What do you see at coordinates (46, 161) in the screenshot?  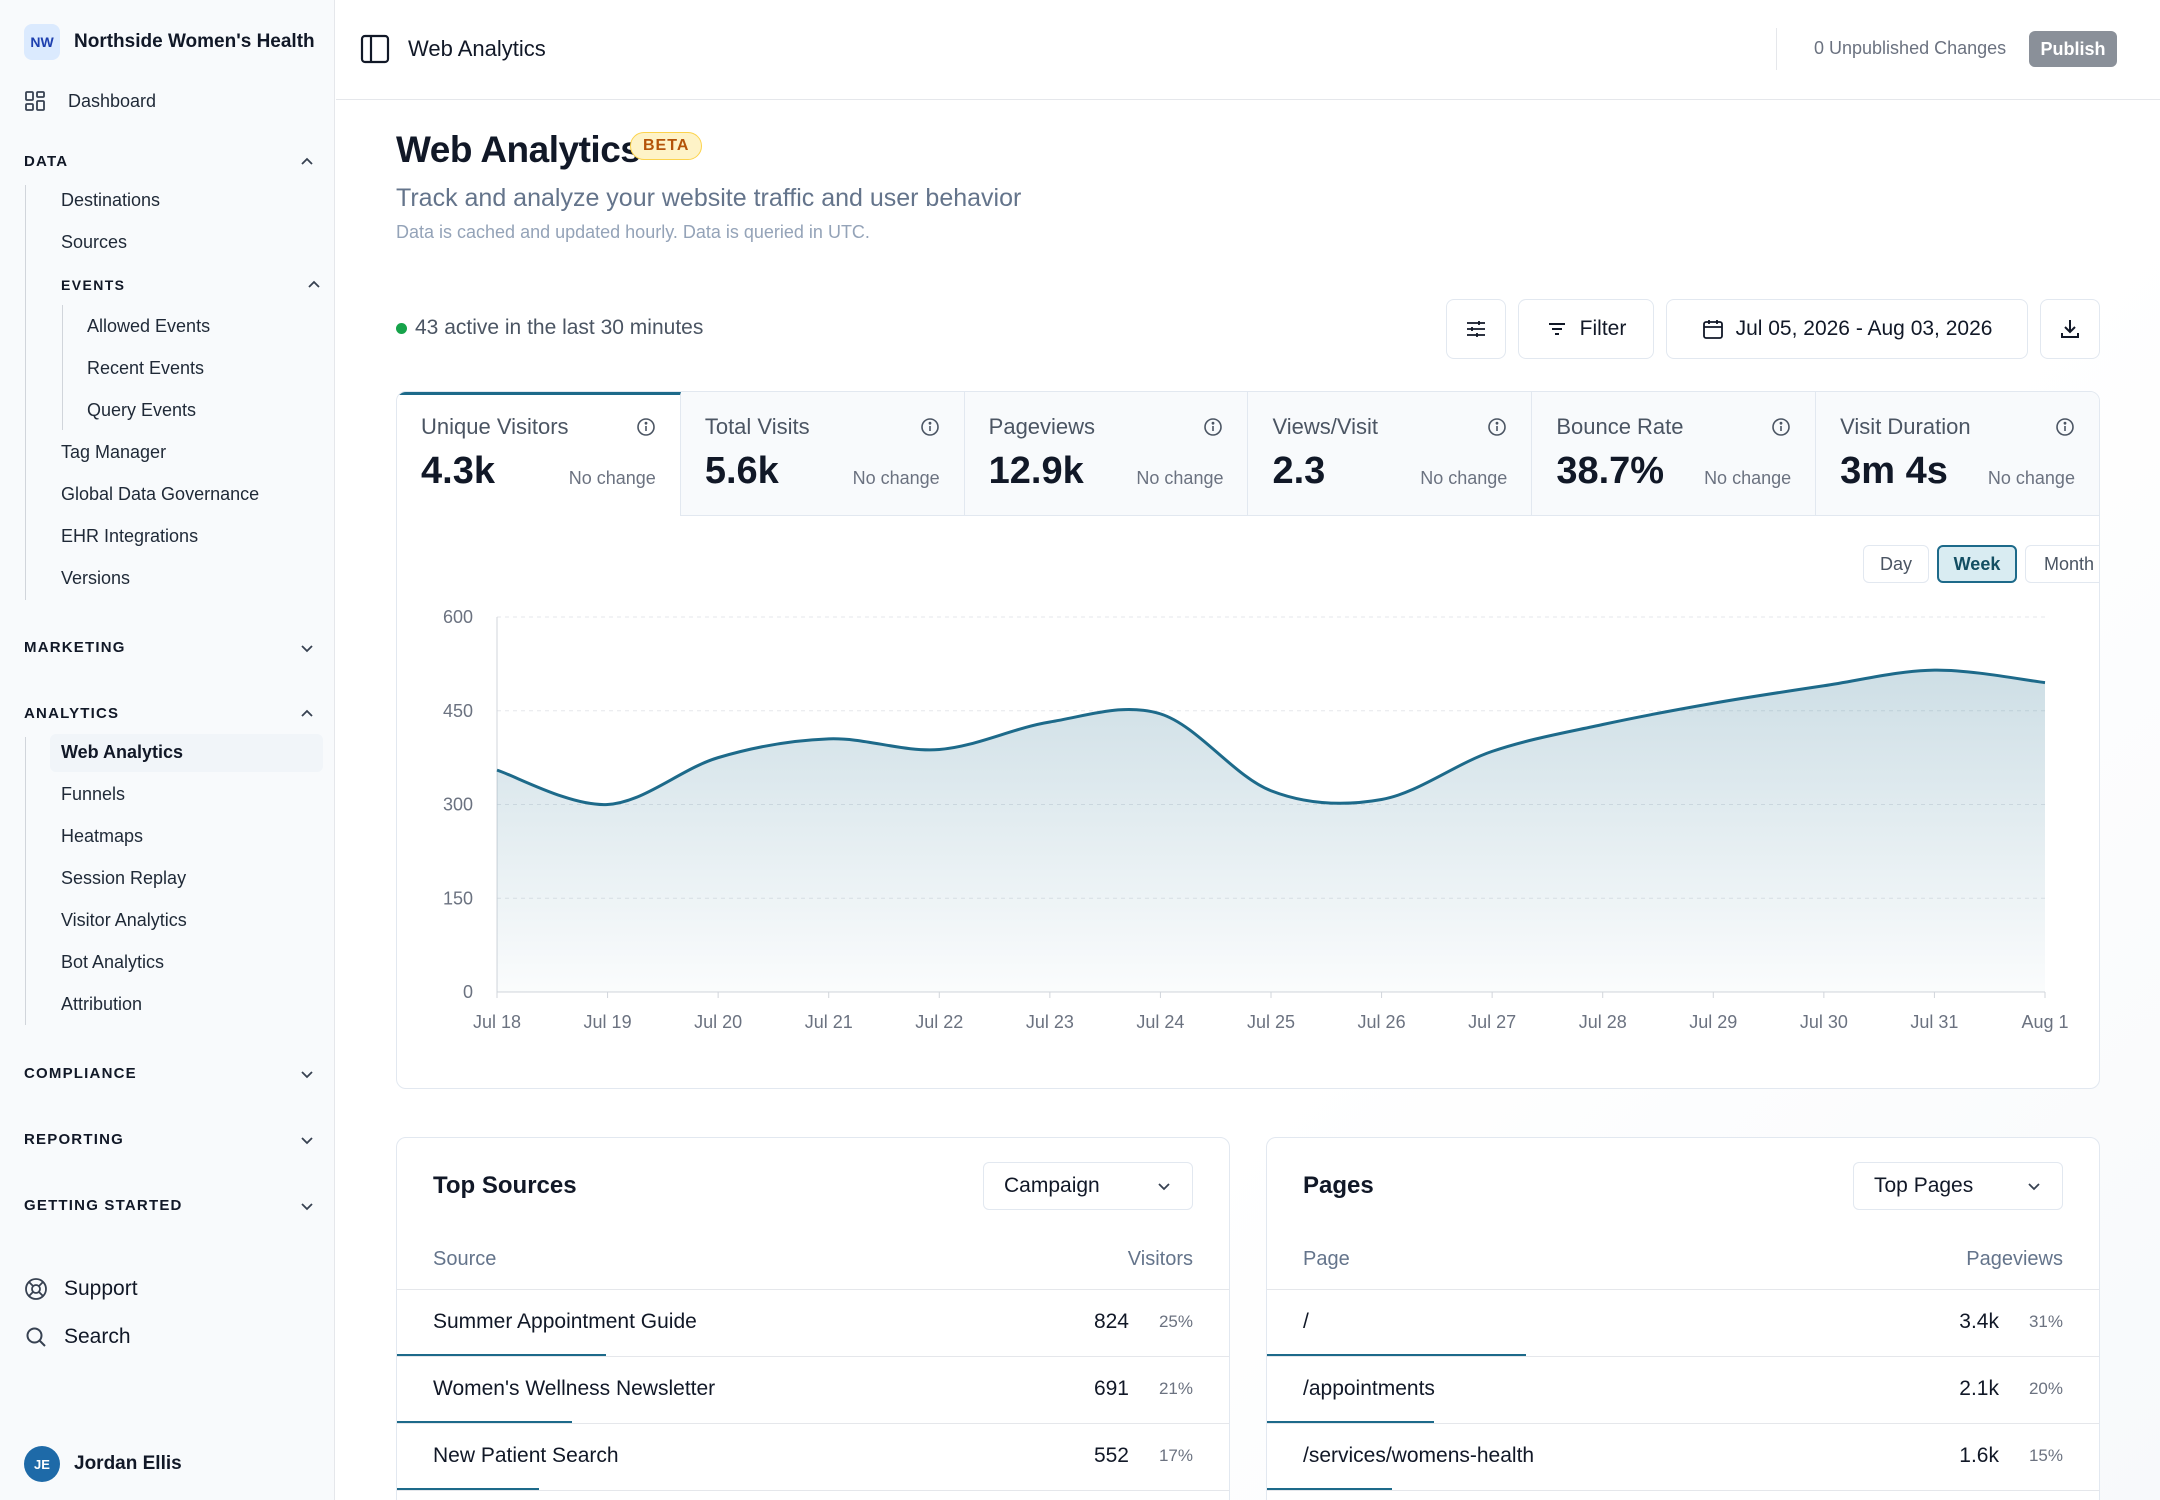 I see `section-label: DATA` at bounding box center [46, 161].